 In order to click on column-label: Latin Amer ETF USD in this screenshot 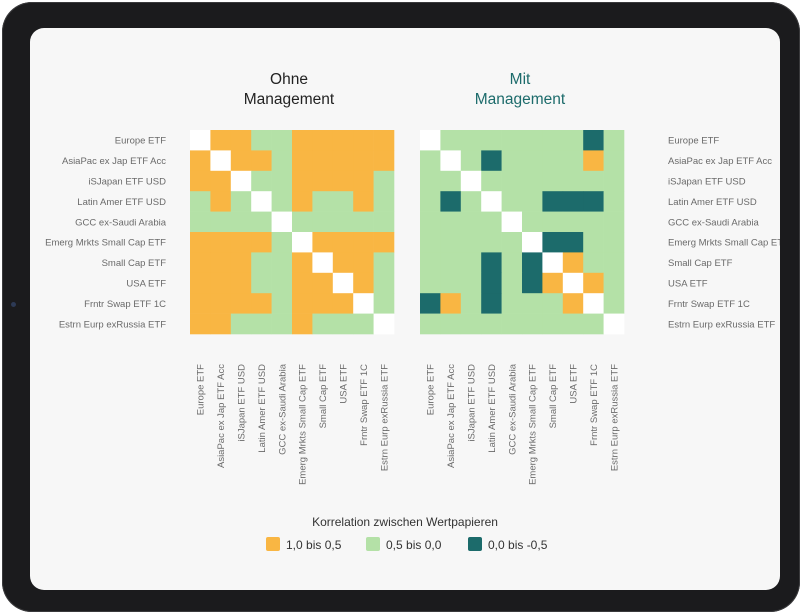, I will do `click(262, 408)`.